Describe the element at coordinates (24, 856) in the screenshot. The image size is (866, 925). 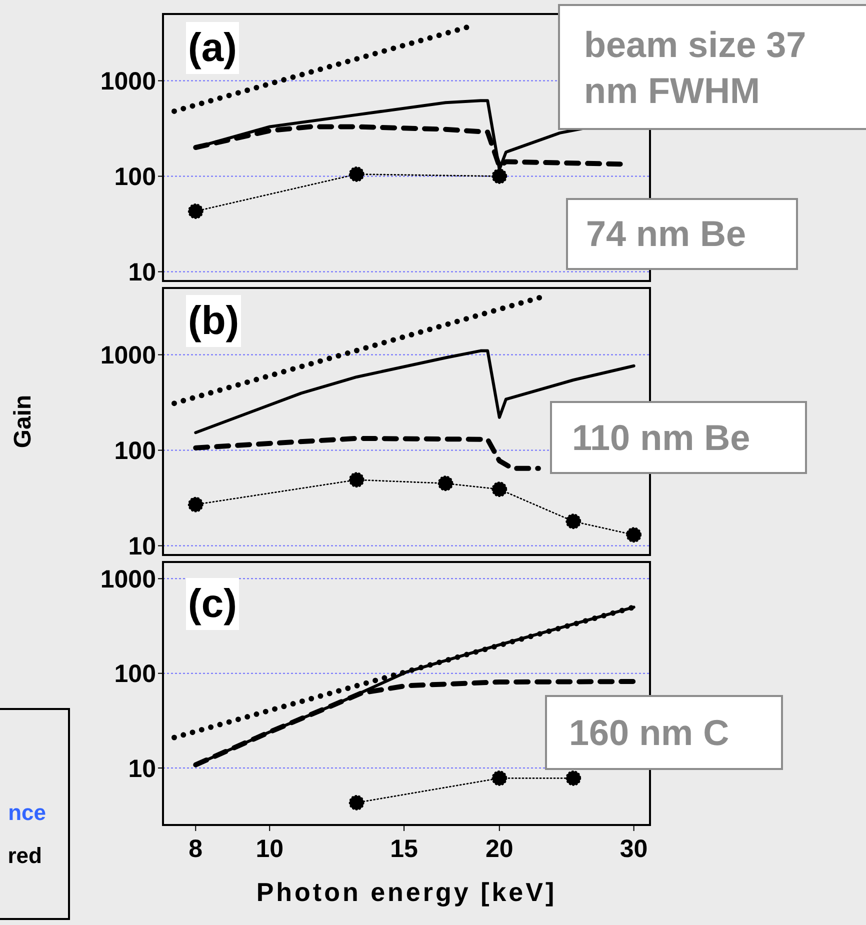
I see `text: red` at that location.